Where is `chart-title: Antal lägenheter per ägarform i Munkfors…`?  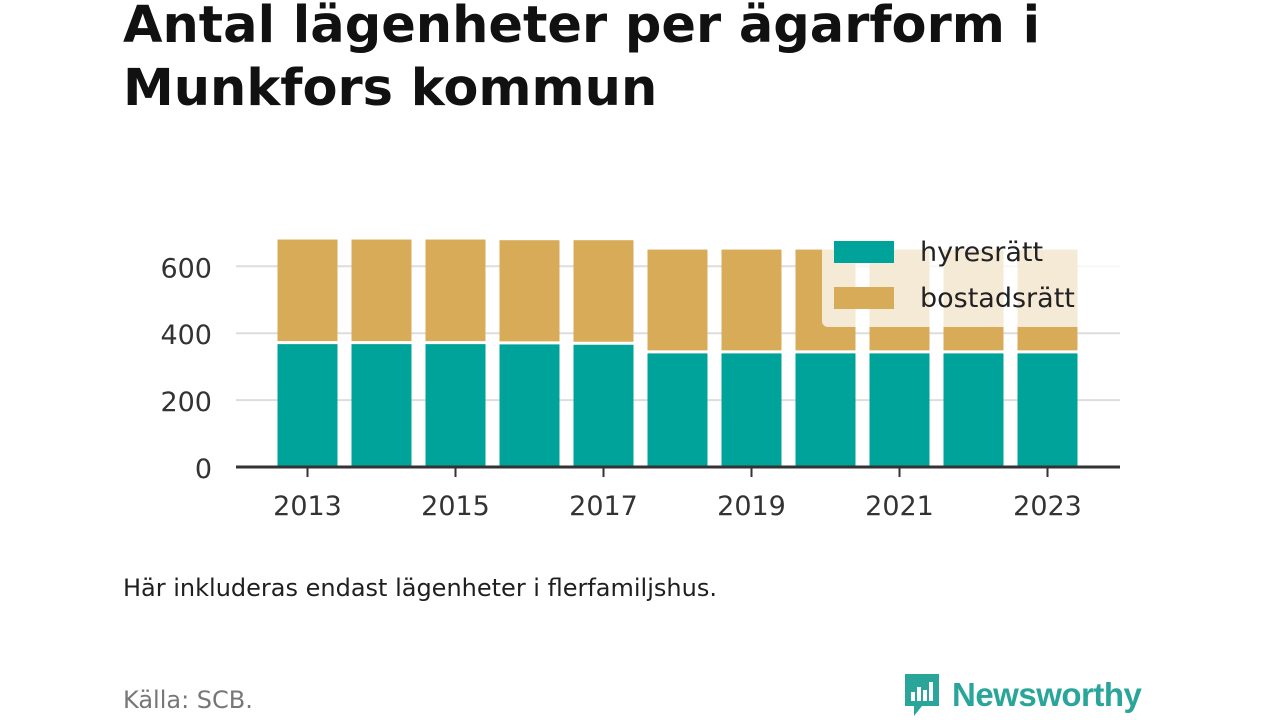
chart-title: Antal lägenheter per ägarform i Munkfors… is located at coordinates (582, 59).